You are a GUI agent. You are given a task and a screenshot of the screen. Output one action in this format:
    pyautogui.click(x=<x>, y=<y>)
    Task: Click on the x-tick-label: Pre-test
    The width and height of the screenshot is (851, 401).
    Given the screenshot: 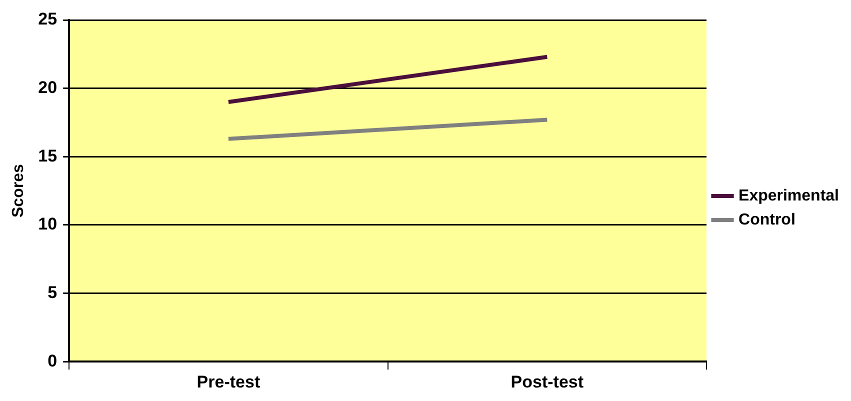 What is the action you would take?
    pyautogui.click(x=228, y=382)
    